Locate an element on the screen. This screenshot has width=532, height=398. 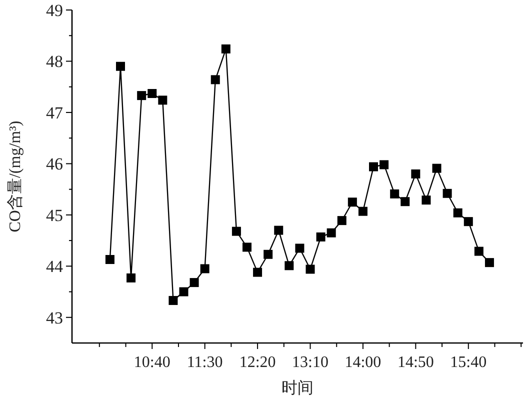
y-tick-label: 49 is located at coordinates (54, 10).